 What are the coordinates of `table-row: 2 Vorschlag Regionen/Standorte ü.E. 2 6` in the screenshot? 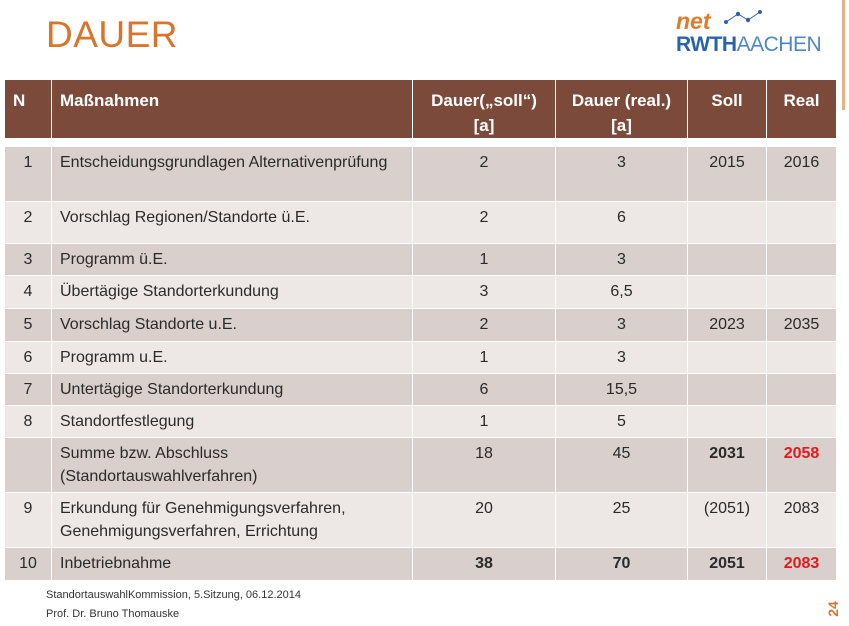 It's located at (420, 222).